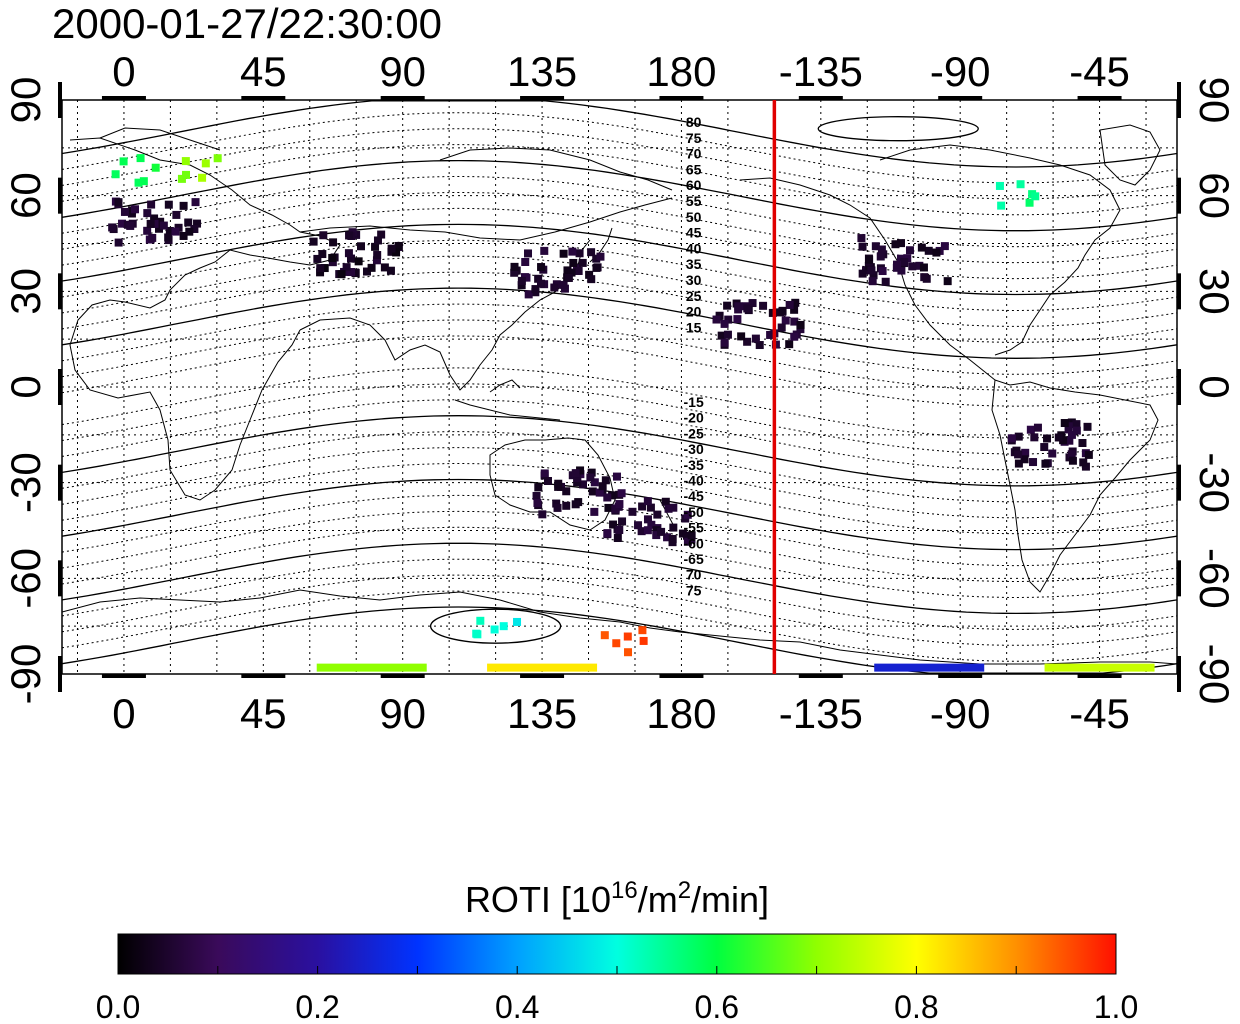 Image resolution: width=1240 pixels, height=1024 pixels. I want to click on maglat-label: -25, so click(694, 433).